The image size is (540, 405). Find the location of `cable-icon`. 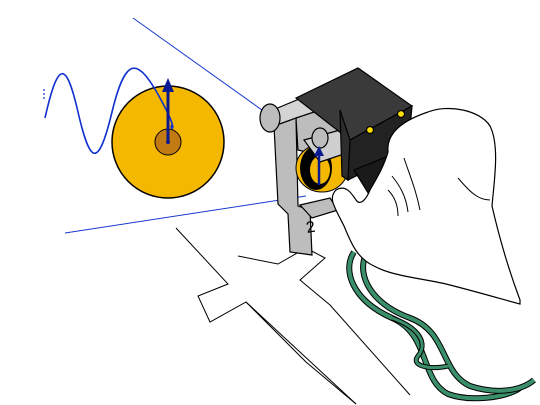

cable-icon is located at coordinates (441, 326).